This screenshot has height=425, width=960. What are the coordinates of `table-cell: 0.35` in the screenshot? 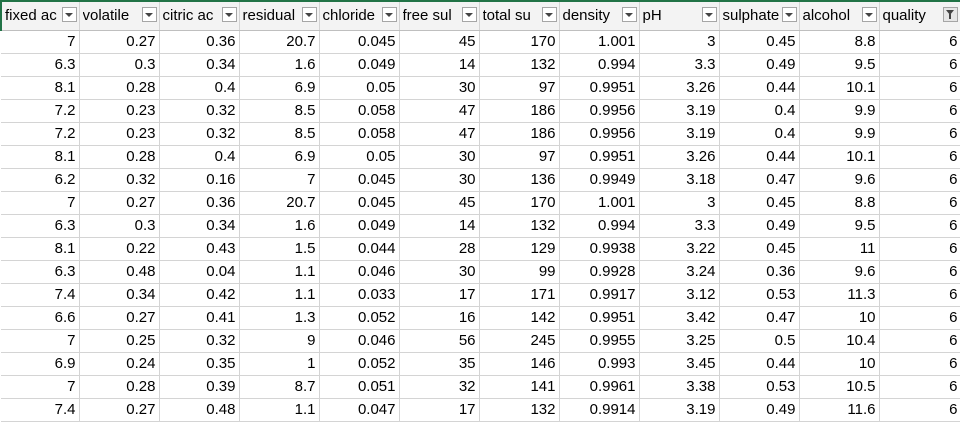 It's located at (199, 364).